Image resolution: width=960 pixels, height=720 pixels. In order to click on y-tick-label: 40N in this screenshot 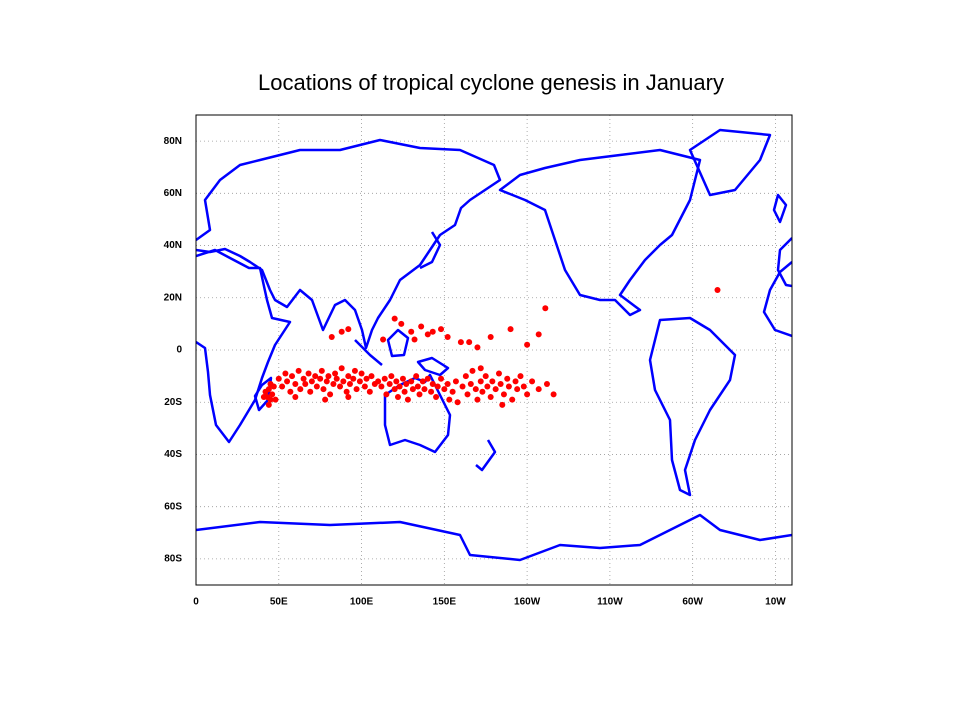, I will do `click(173, 245)`.